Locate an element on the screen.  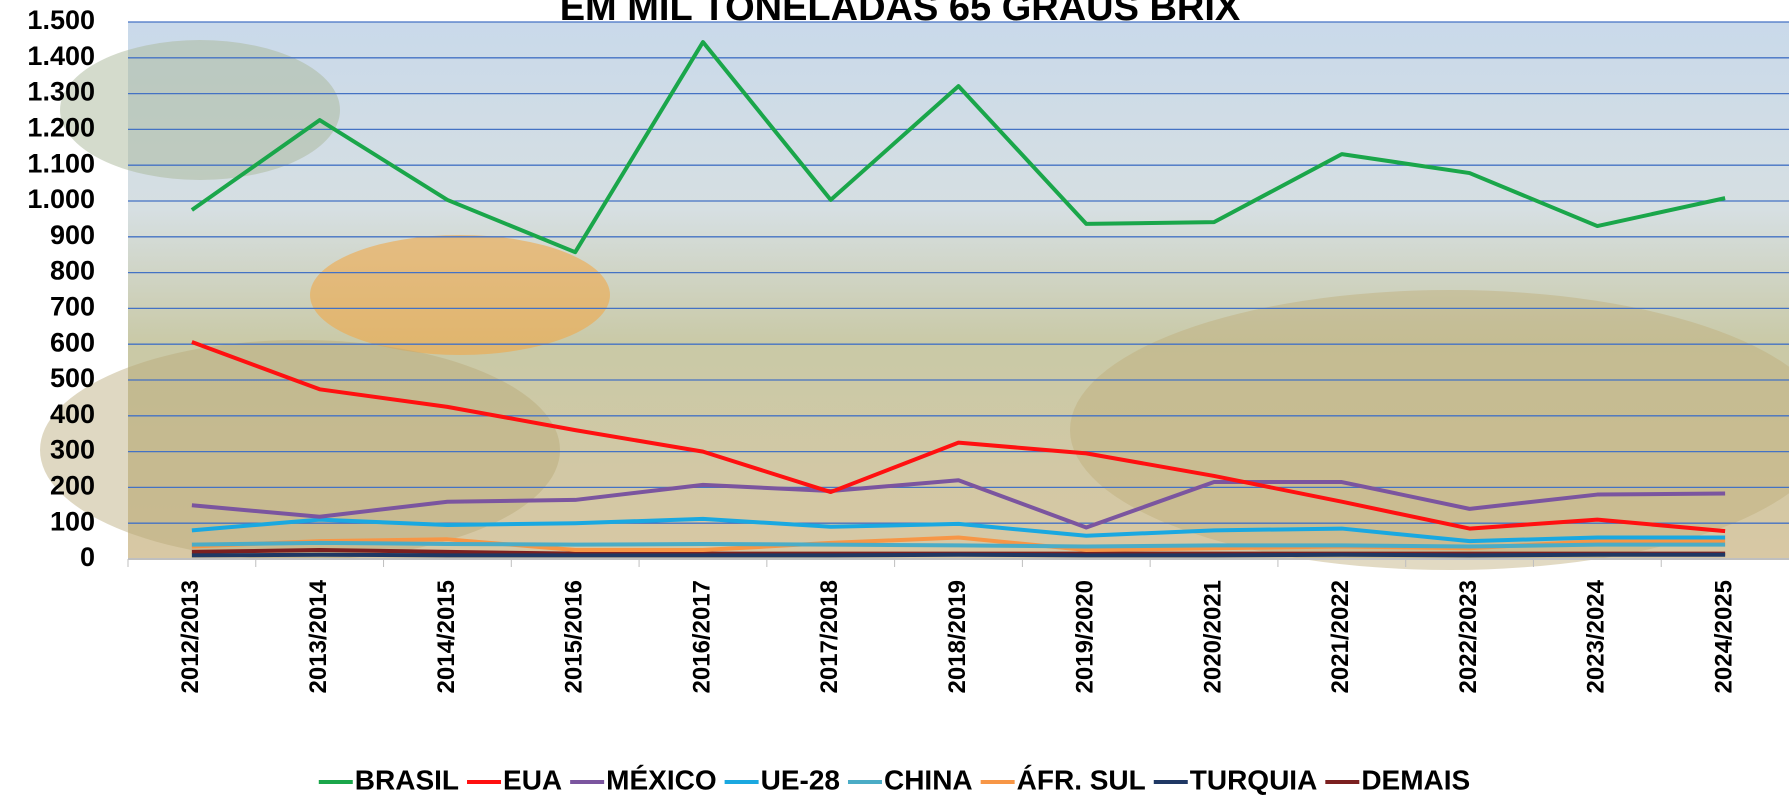
x-tick-label: 2023/2024 is located at coordinates (1596, 636).